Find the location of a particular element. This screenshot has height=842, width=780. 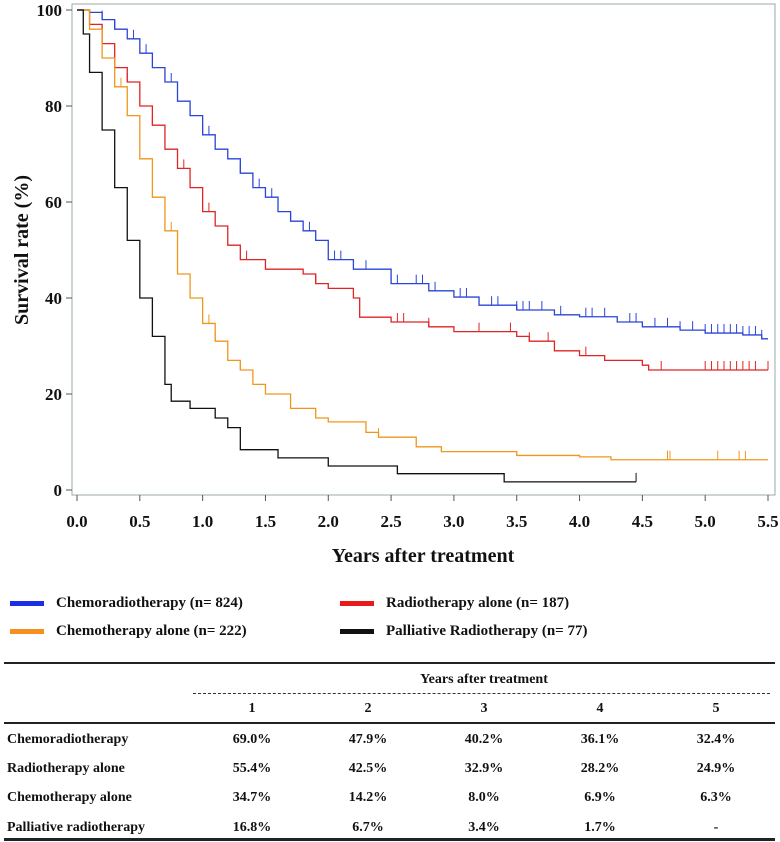

table-column-header: 2 is located at coordinates (368, 708).